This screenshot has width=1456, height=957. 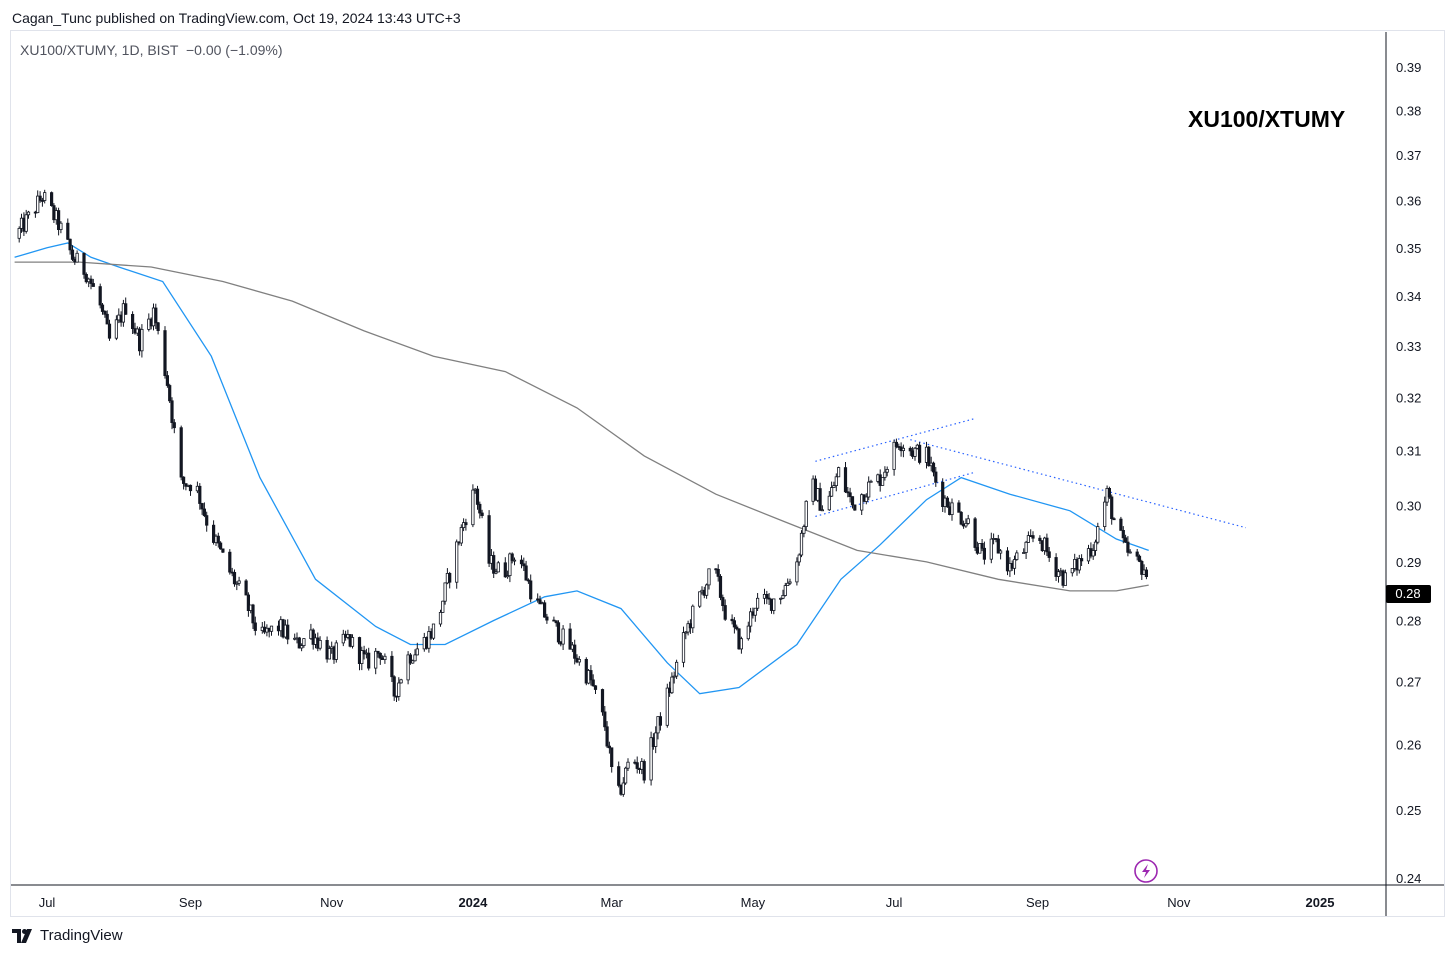 What do you see at coordinates (1408, 621) in the screenshot?
I see `price-tick-label: 0.28` at bounding box center [1408, 621].